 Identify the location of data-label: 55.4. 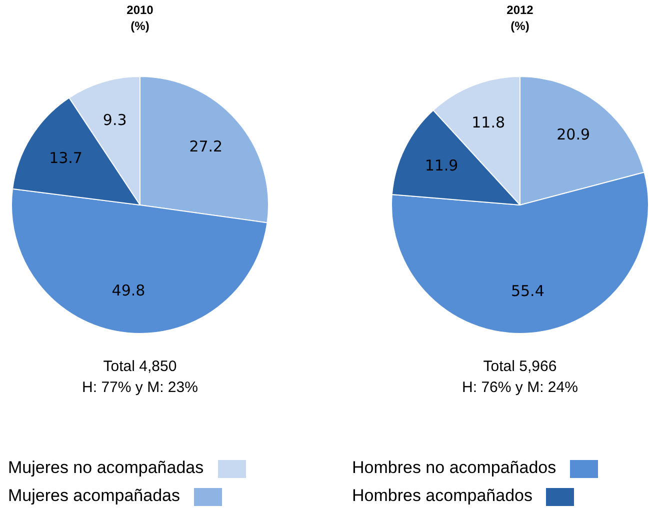
(527, 291).